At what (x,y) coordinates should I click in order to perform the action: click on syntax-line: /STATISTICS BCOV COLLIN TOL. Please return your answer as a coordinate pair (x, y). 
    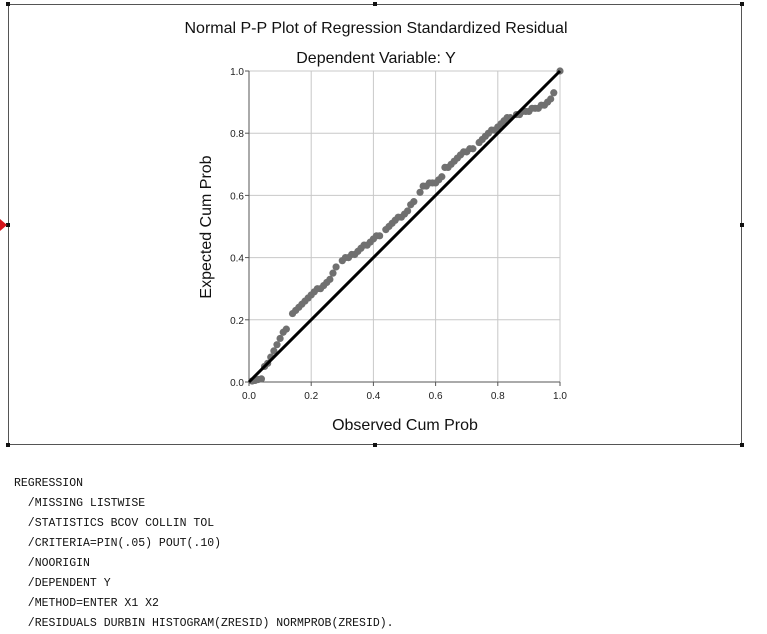
    Looking at the image, I should click on (114, 523).